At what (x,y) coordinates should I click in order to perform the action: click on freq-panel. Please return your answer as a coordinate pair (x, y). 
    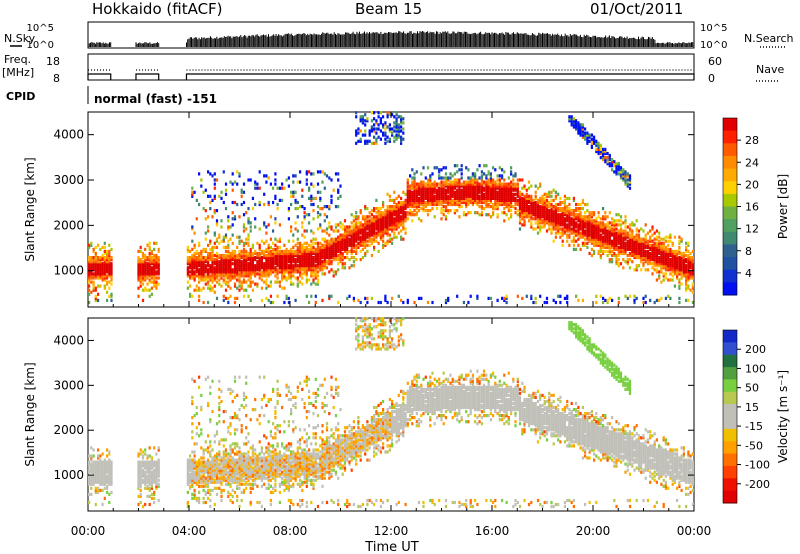
    Looking at the image, I should click on (391, 67).